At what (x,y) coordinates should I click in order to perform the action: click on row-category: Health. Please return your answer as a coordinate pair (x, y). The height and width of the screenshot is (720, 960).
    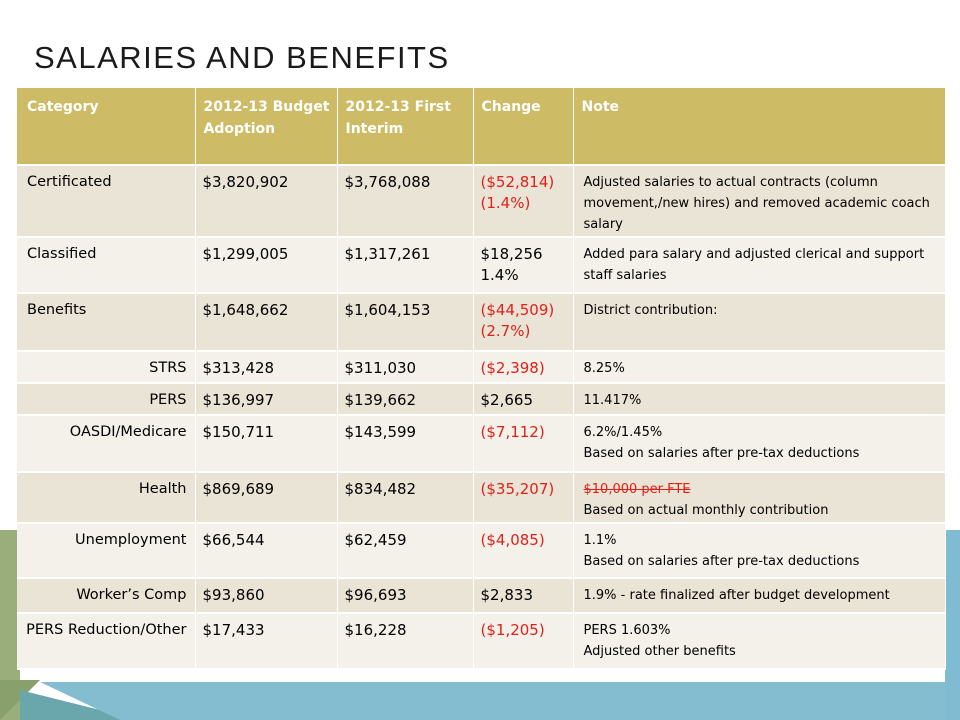
    Looking at the image, I should click on (106, 498).